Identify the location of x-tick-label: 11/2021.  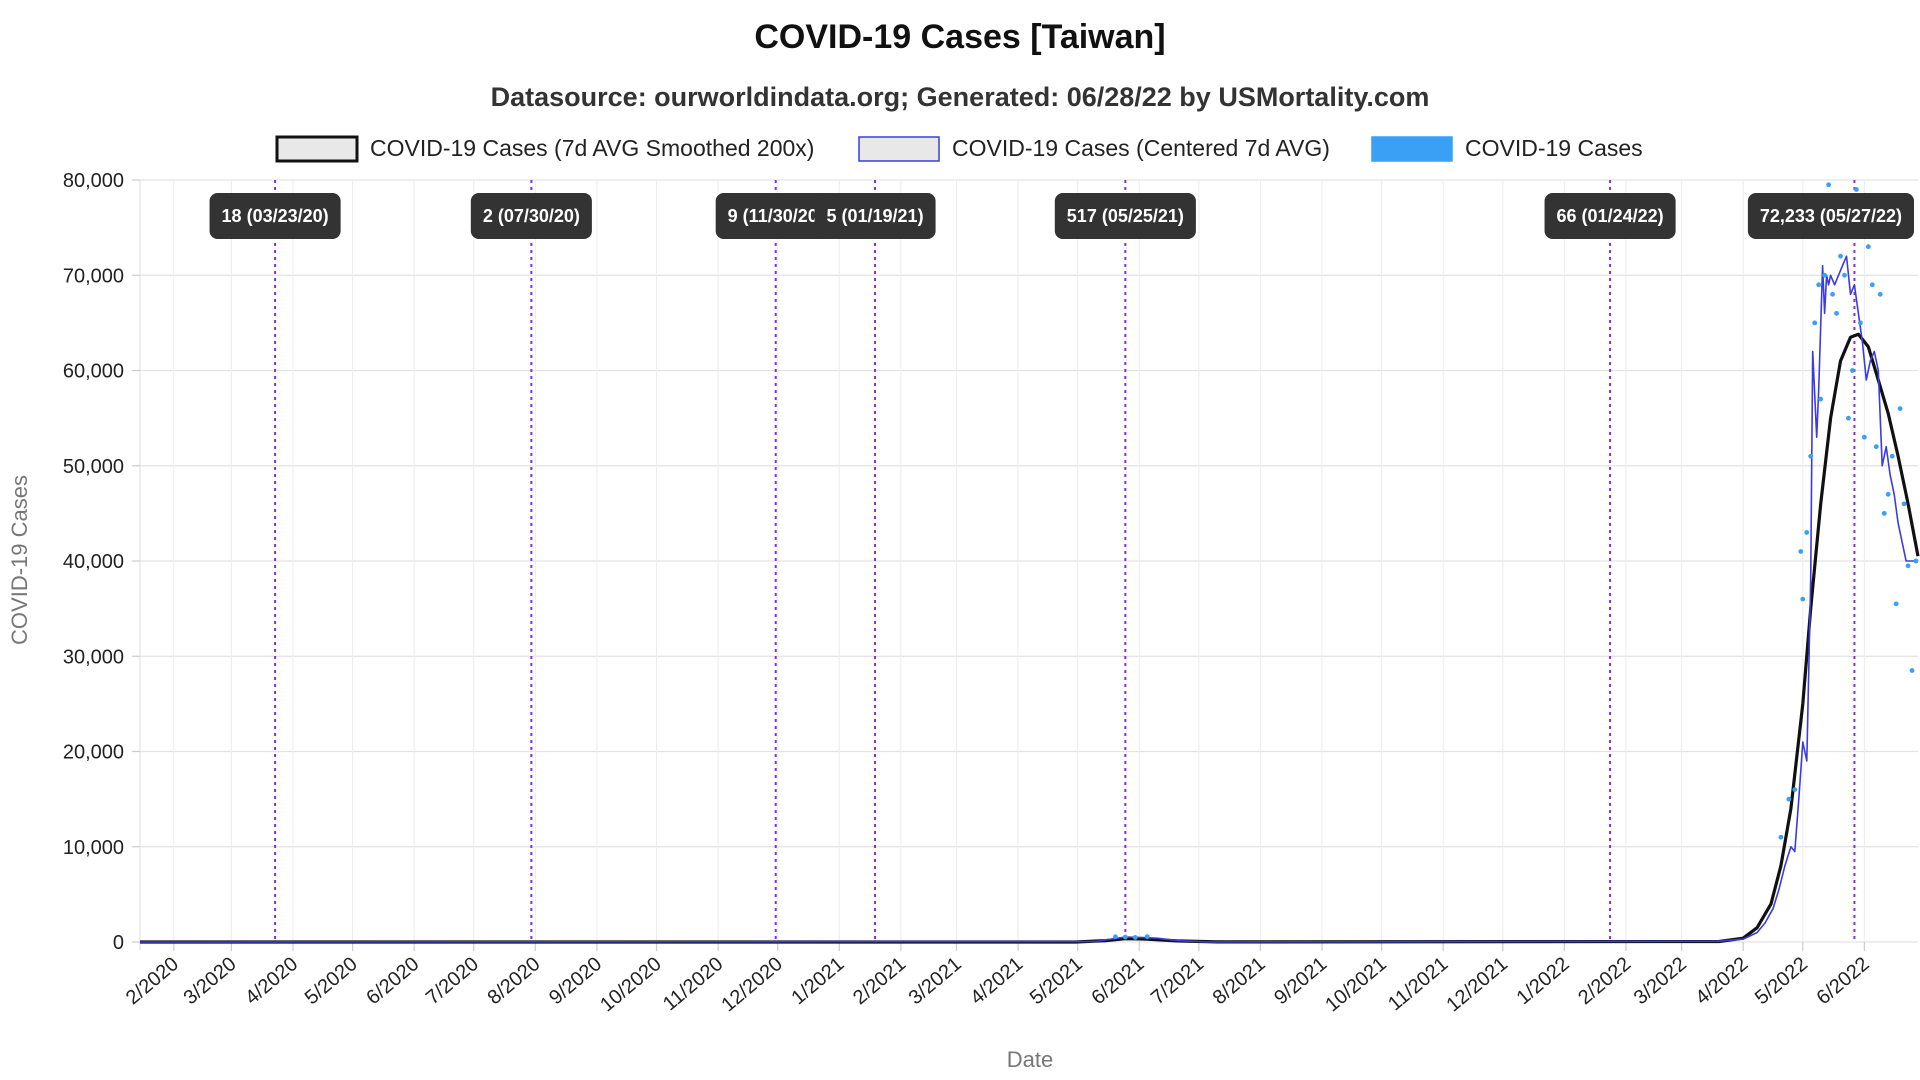
(1418, 984).